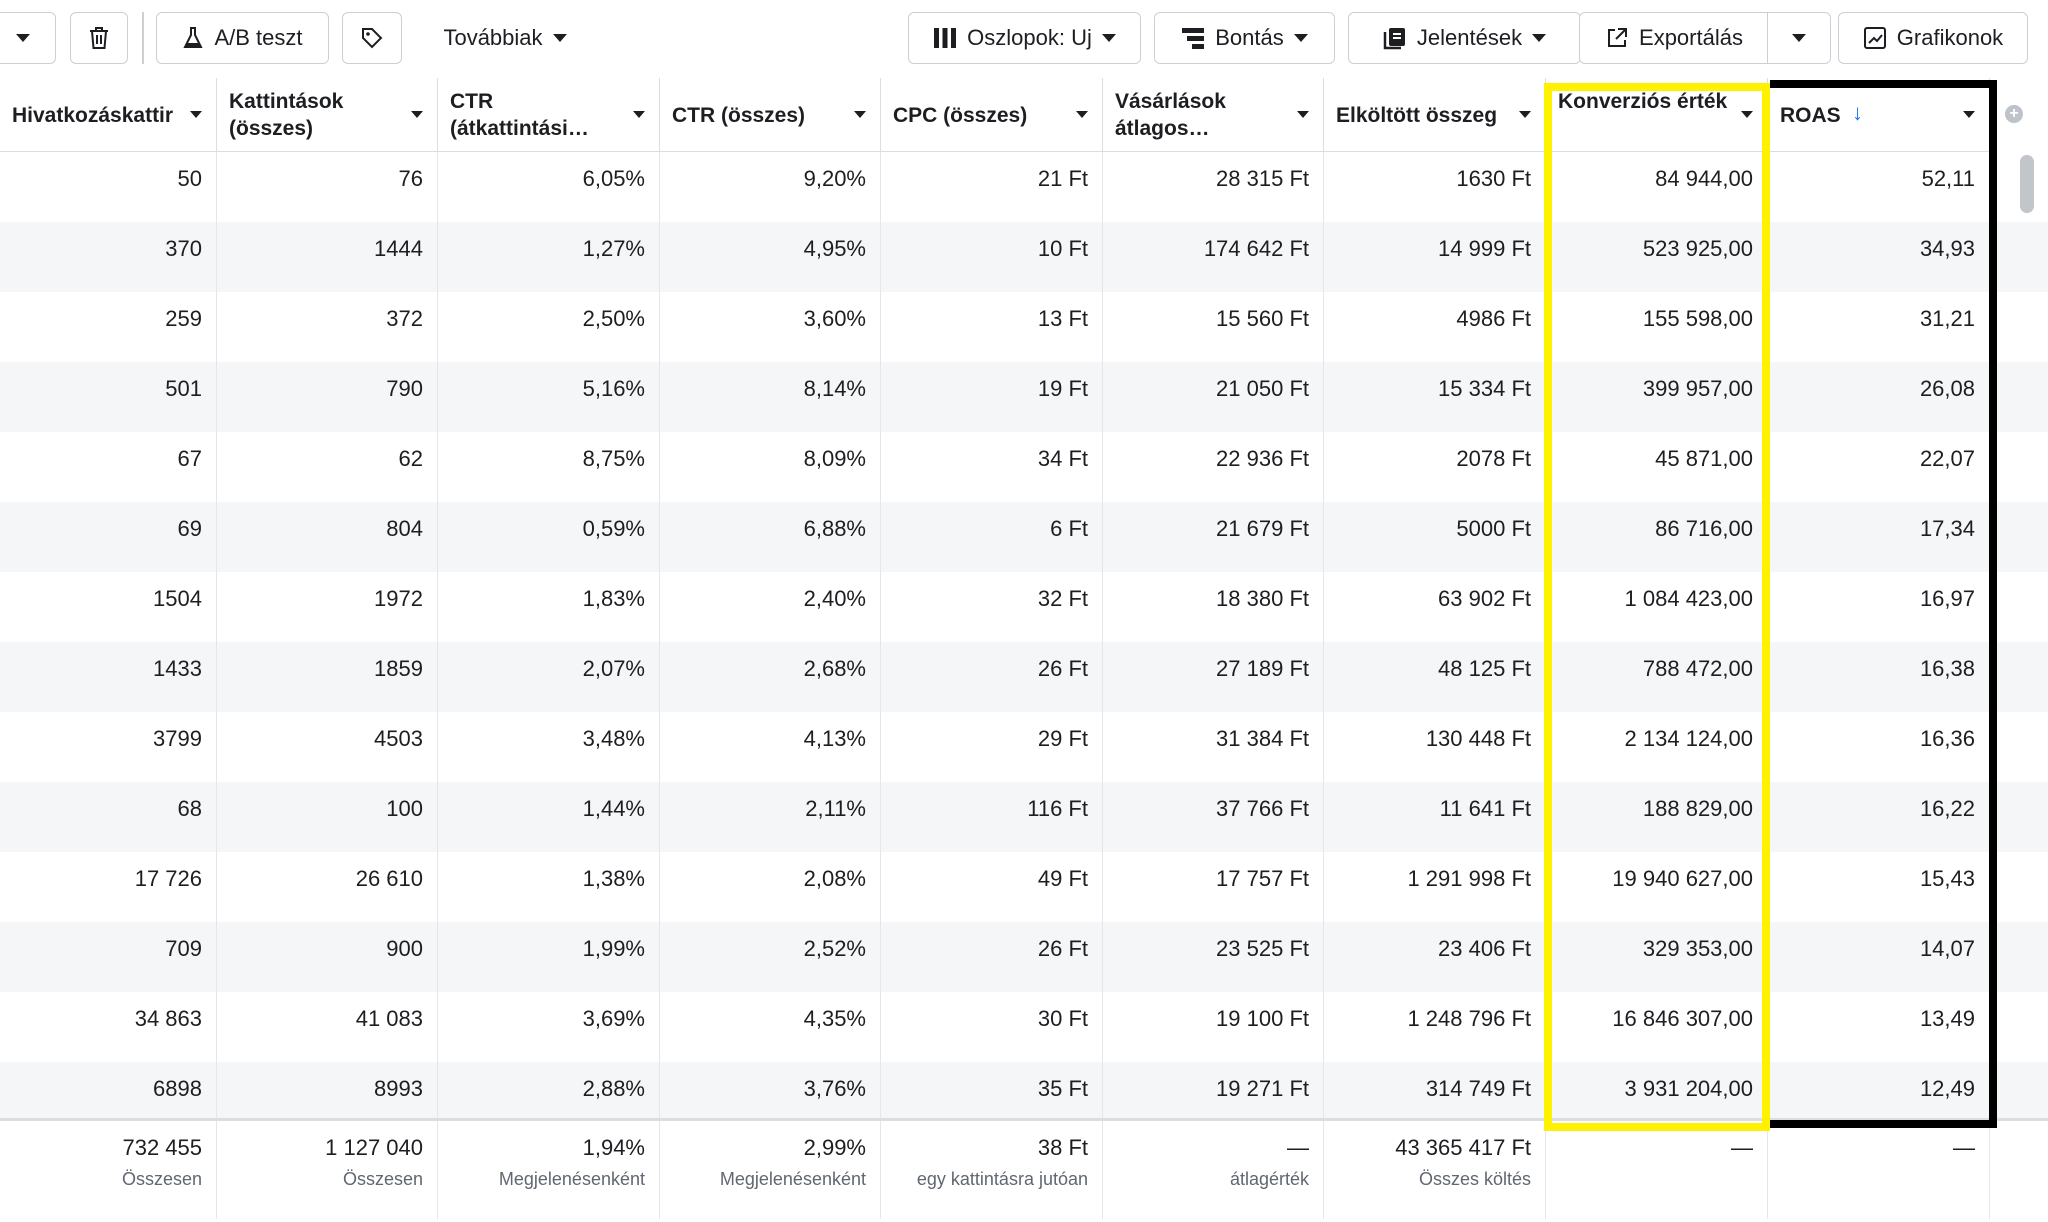 This screenshot has width=2048, height=1222. I want to click on column-header-ctr-all: CTR (összes), so click(770, 115).